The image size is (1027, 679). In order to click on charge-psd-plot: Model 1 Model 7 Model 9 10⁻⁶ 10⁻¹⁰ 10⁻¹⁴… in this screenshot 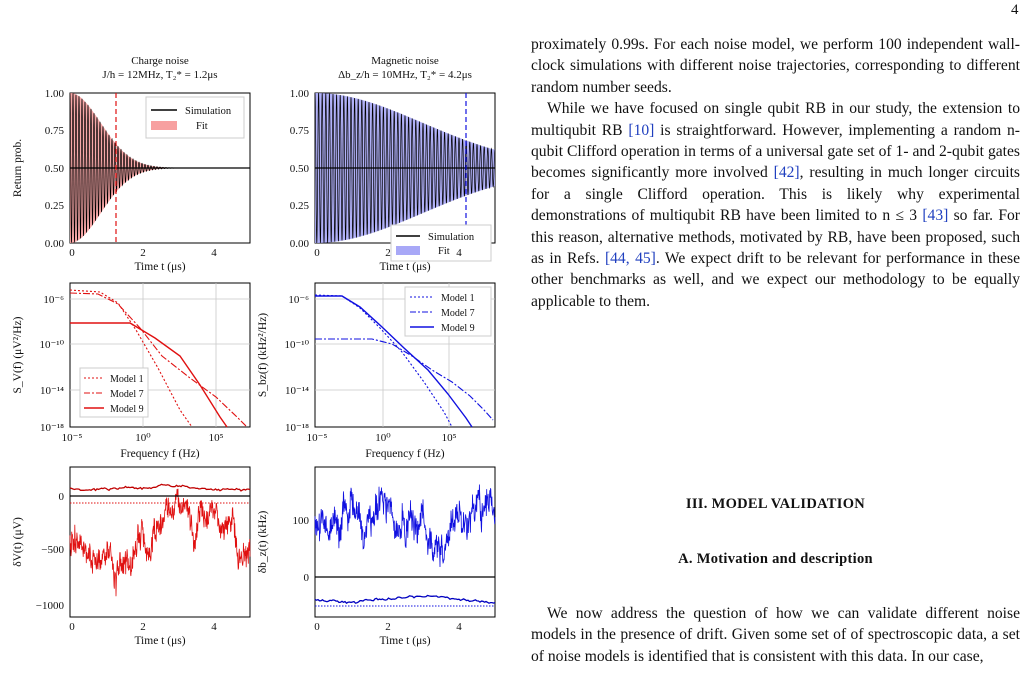, I will do `click(131, 371)`.